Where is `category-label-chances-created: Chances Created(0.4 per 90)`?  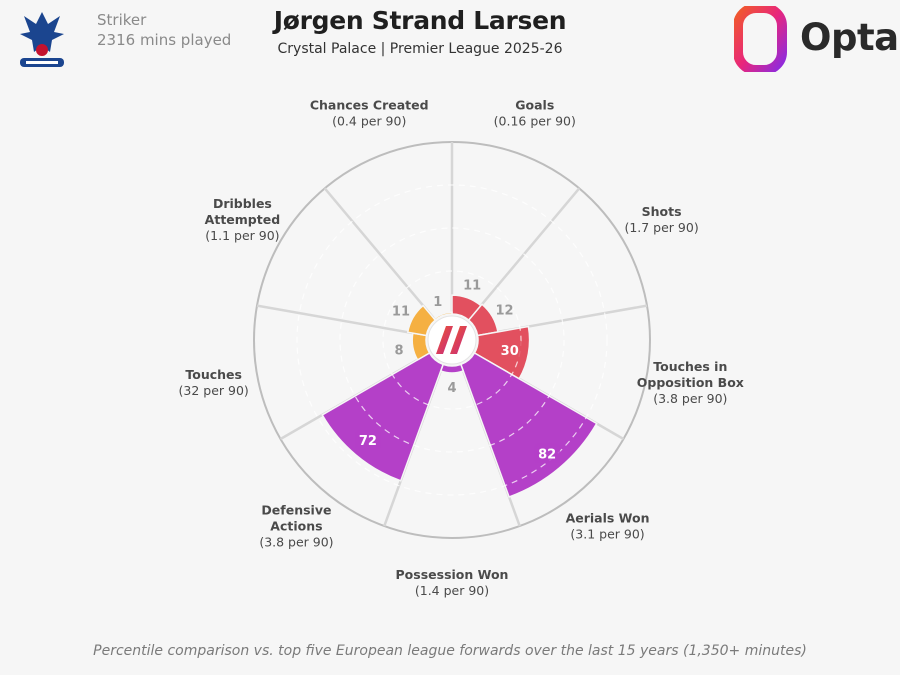 category-label-chances-created: Chances Created(0.4 per 90) is located at coordinates (369, 113).